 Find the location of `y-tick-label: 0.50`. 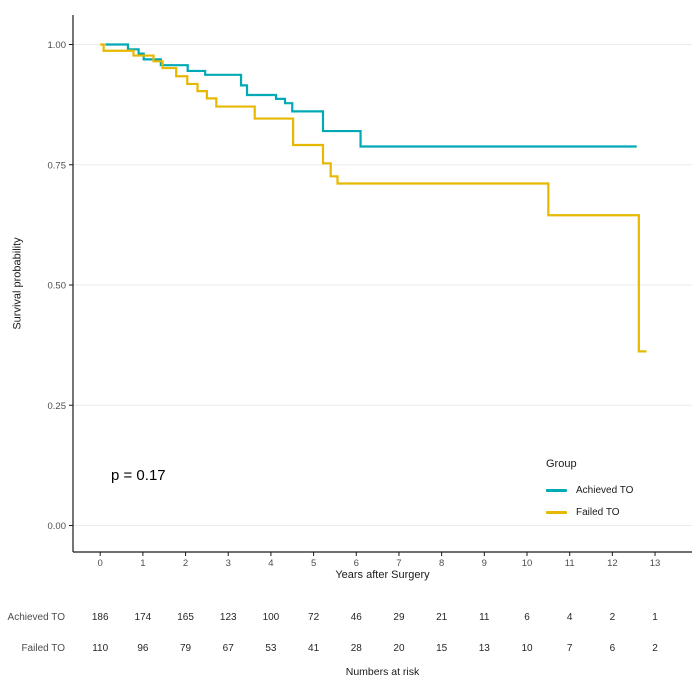

y-tick-label: 0.50 is located at coordinates (57, 286).